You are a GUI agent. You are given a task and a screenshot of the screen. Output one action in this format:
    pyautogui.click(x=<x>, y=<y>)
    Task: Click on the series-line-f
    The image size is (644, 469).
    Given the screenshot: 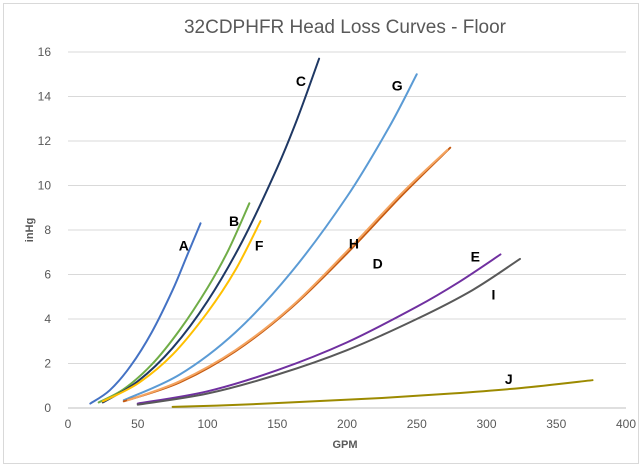 What is the action you would take?
    pyautogui.click(x=181, y=311)
    